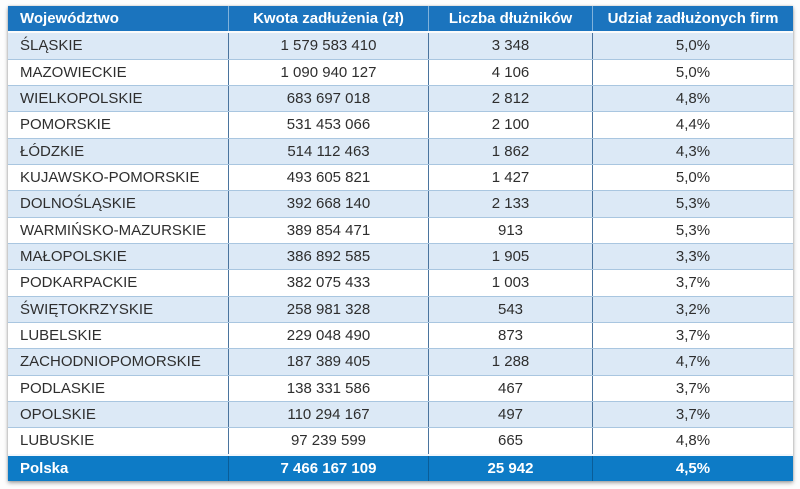  Describe the element at coordinates (328, 204) in the screenshot. I see `cell-debt-amount: 392 668 140` at that location.